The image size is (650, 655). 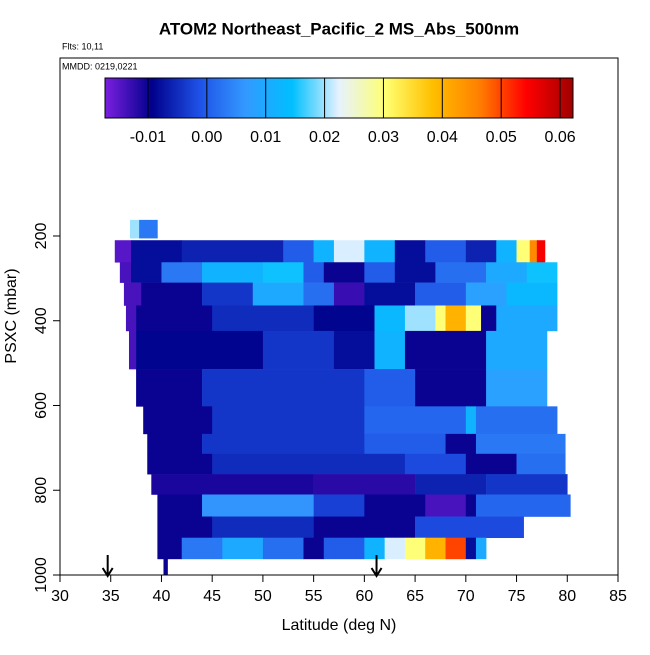 I want to click on y-tick-label: 200, so click(x=41, y=236).